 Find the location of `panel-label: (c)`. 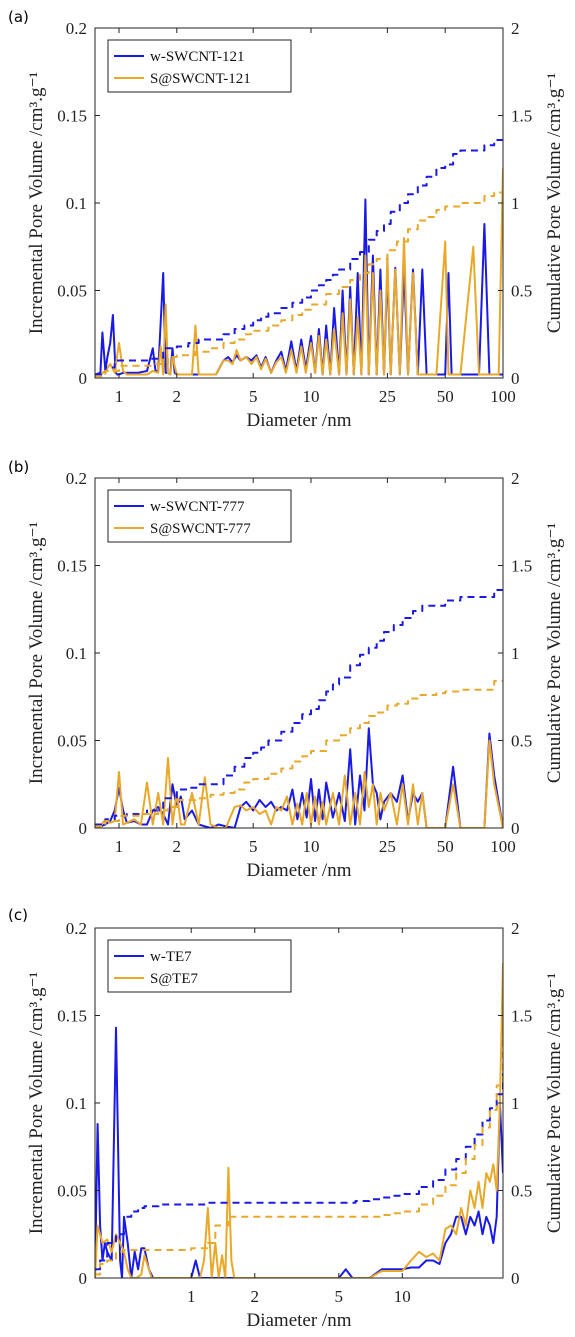

panel-label: (c) is located at coordinates (18, 915).